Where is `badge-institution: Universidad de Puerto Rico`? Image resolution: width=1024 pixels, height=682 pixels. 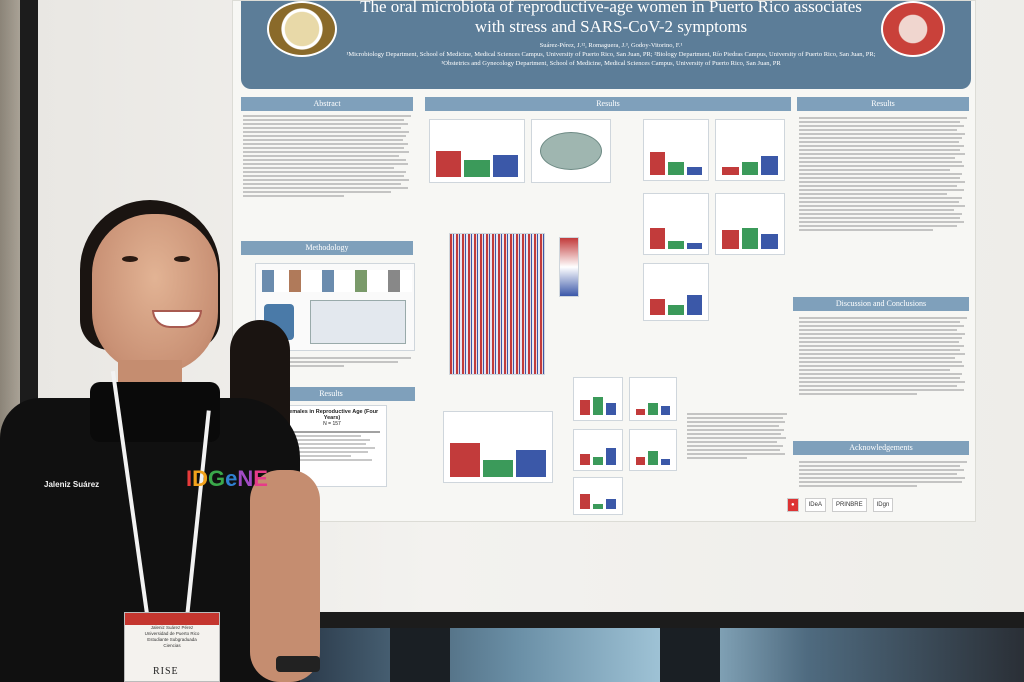
badge-institution: Universidad de Puerto Rico is located at coordinates (172, 633).